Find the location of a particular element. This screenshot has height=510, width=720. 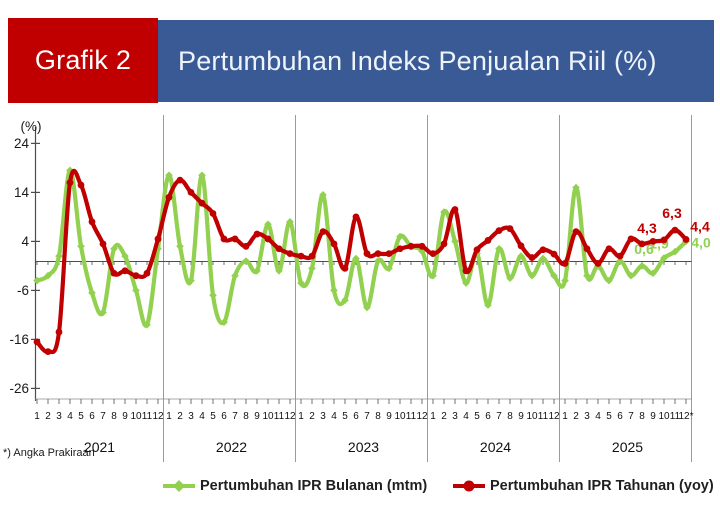

svg-text: -6 is located at coordinates (23, 290).